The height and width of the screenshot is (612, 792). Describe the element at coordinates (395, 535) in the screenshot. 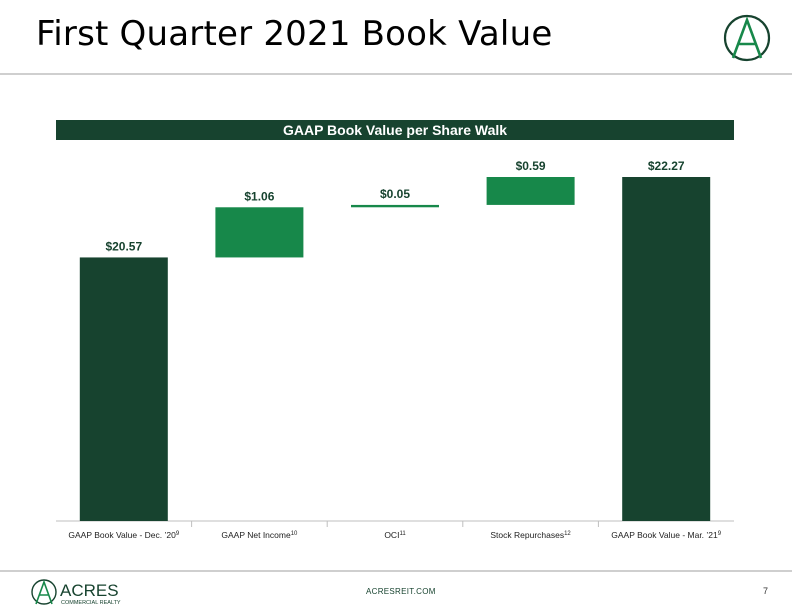

I see `x-tick-label-3: OCI11` at that location.